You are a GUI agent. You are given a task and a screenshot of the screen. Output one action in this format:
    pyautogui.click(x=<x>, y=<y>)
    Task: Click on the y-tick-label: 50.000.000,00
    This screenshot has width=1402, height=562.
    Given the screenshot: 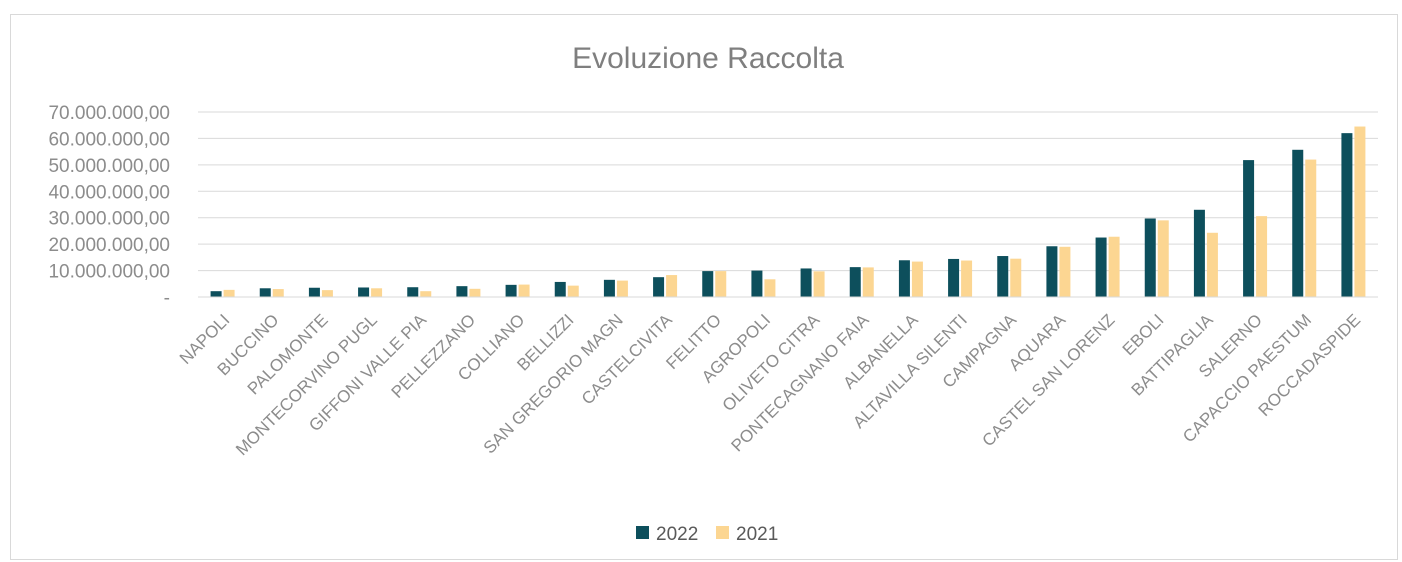 What is the action you would take?
    pyautogui.click(x=109, y=166)
    